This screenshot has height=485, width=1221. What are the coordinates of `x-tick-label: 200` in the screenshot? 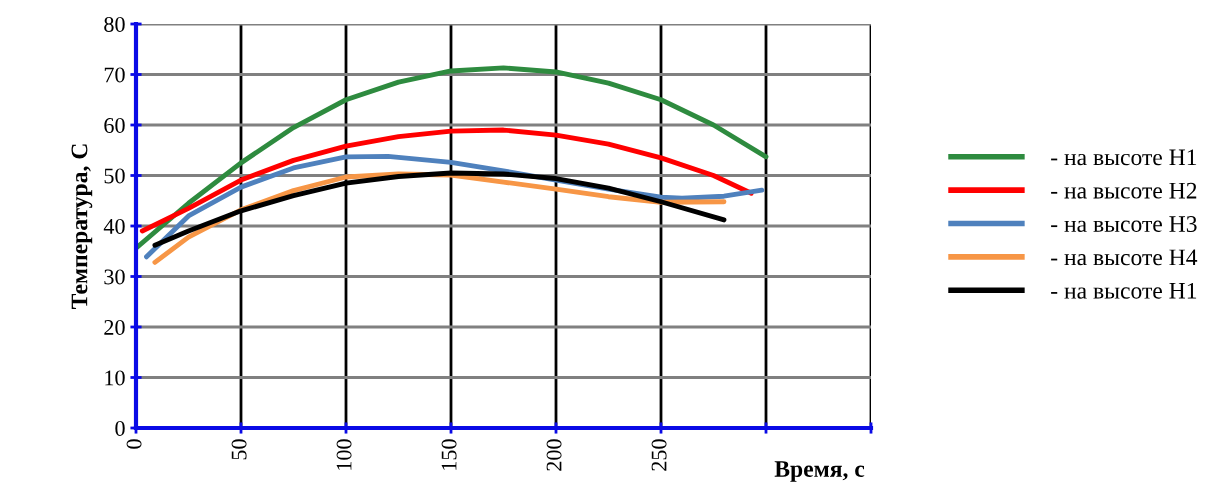 It's located at (554, 455).